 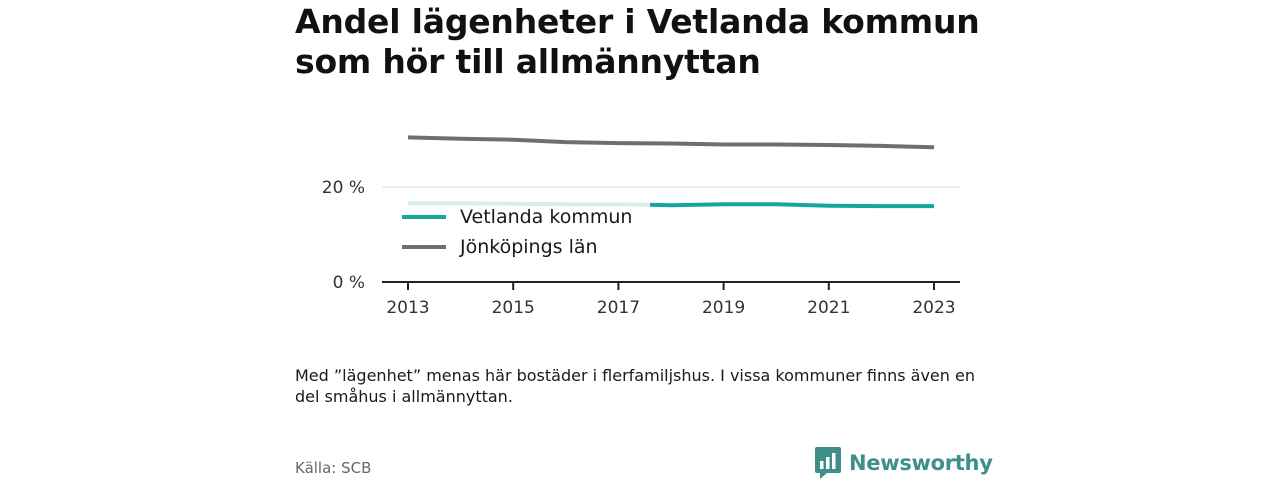 I want to click on legend: Vetlanda kommun Jönköpings län, so click(x=521, y=233).